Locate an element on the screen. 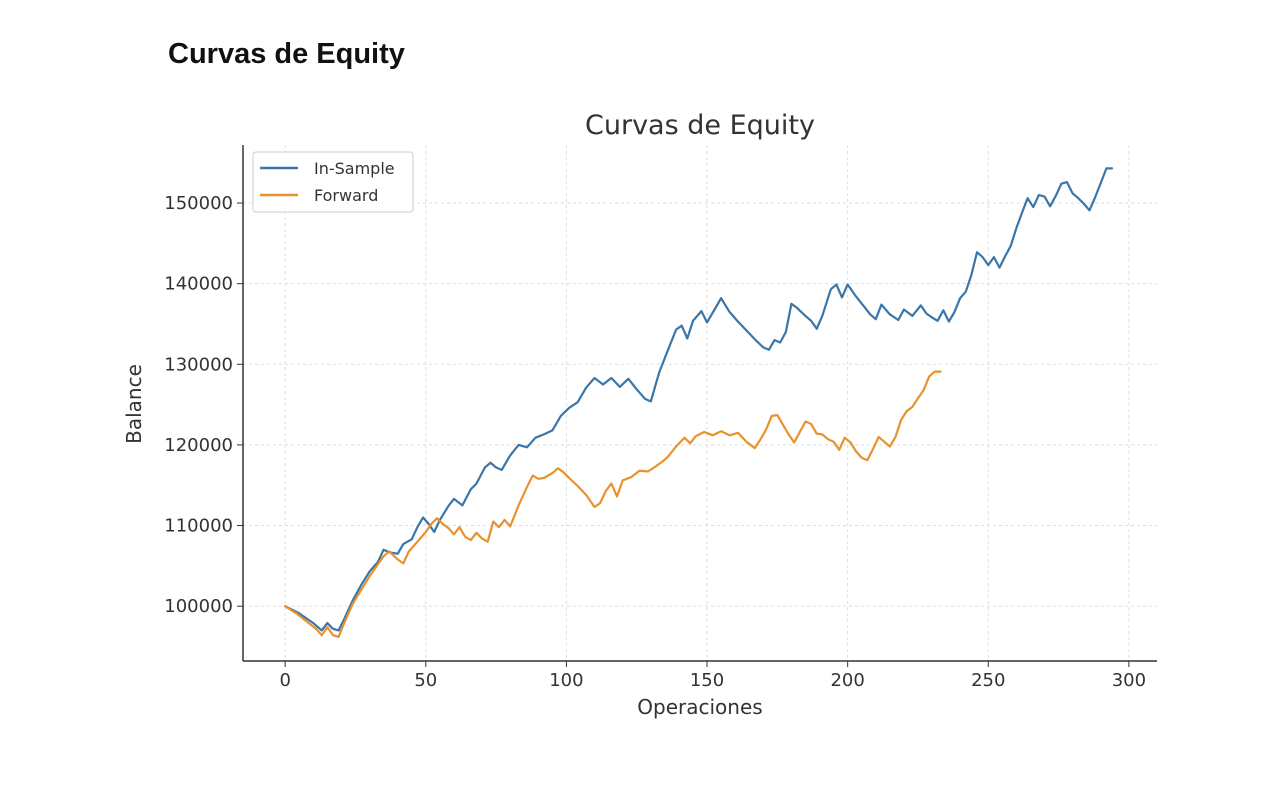 The image size is (1280, 804). legend-label-1: Forward is located at coordinates (346, 195).